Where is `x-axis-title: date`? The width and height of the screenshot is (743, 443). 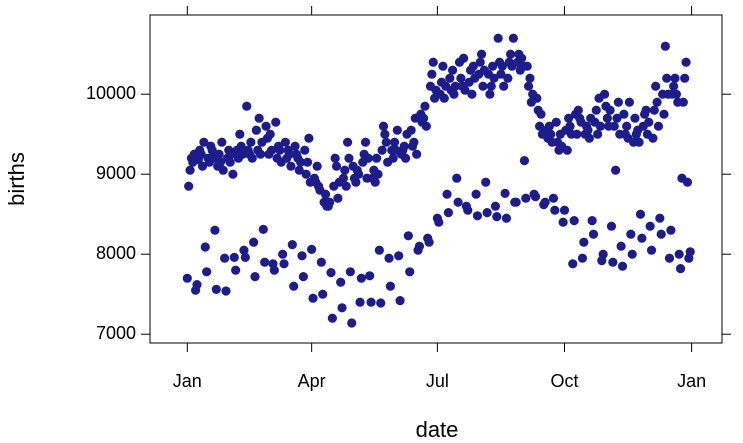 x-axis-title: date is located at coordinates (437, 429).